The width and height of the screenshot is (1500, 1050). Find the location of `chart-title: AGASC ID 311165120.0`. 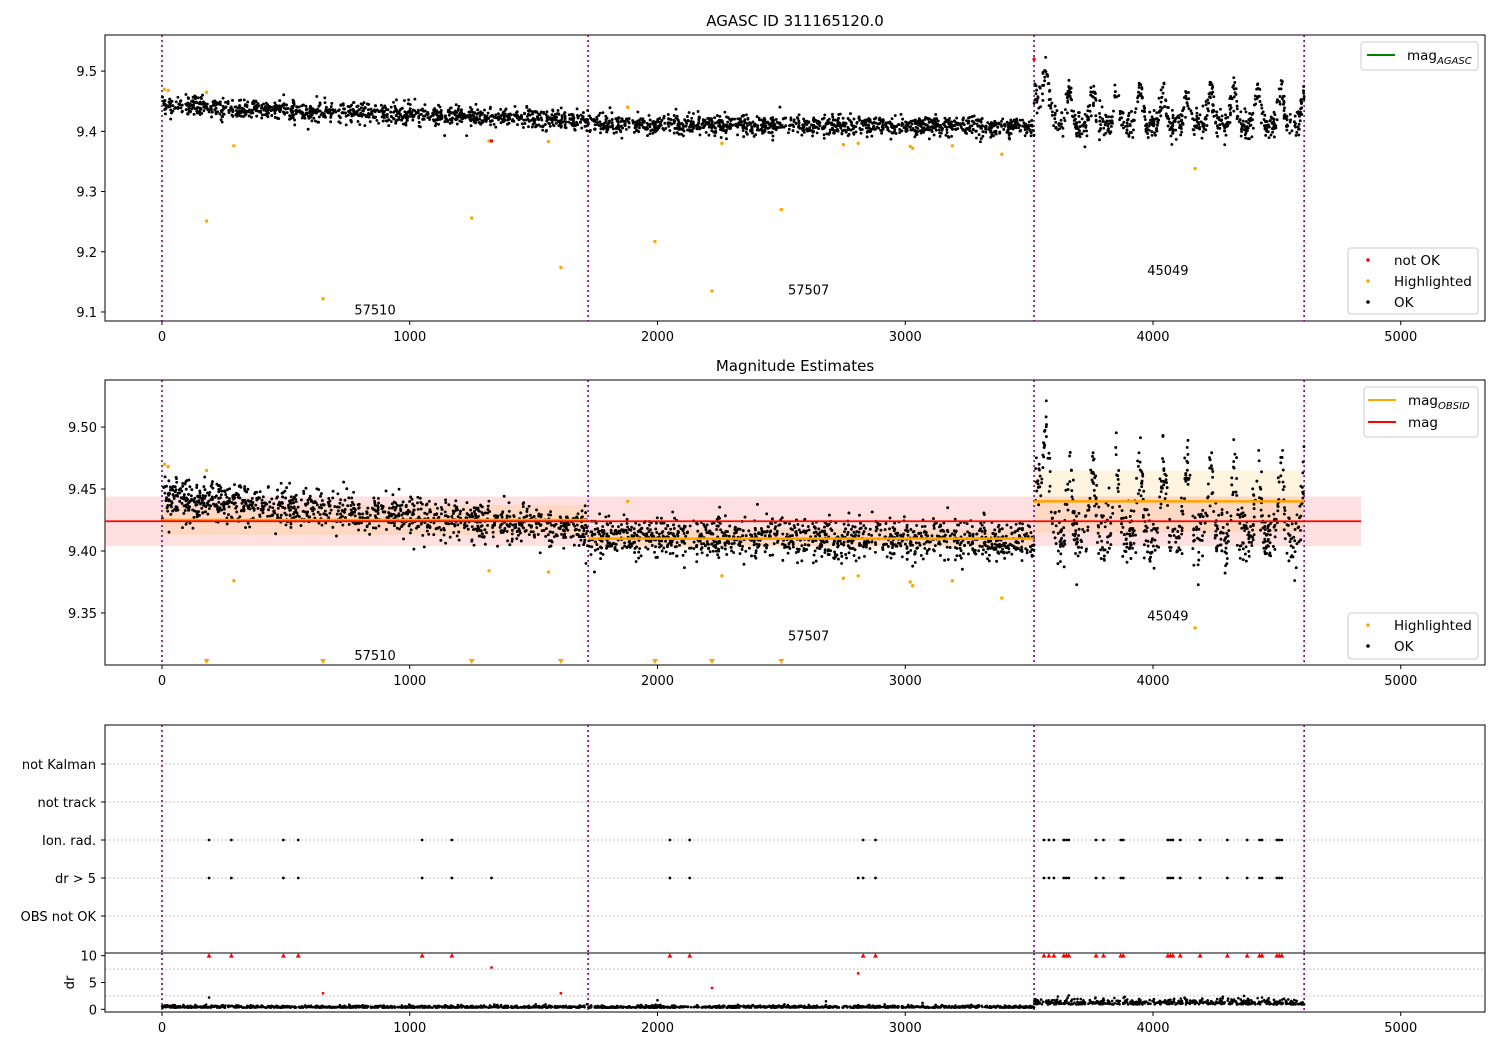

chart-title: AGASC ID 311165120.0 is located at coordinates (795, 21).